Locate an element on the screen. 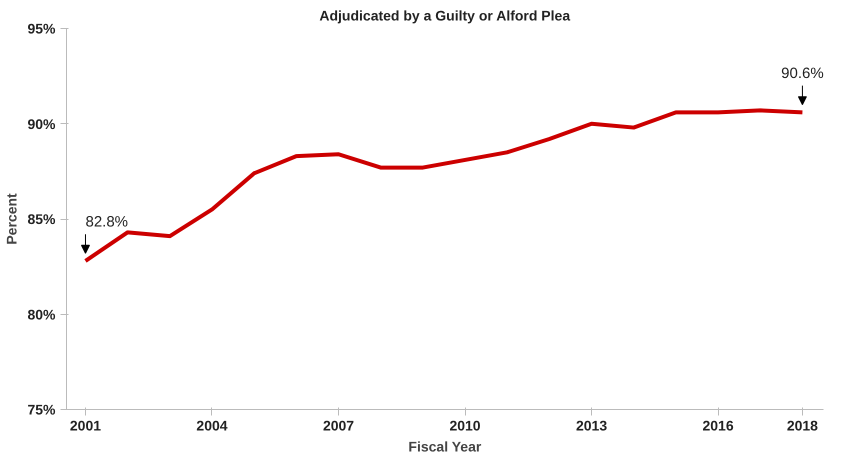 The height and width of the screenshot is (457, 863). annotation: 90.6% is located at coordinates (802, 73).